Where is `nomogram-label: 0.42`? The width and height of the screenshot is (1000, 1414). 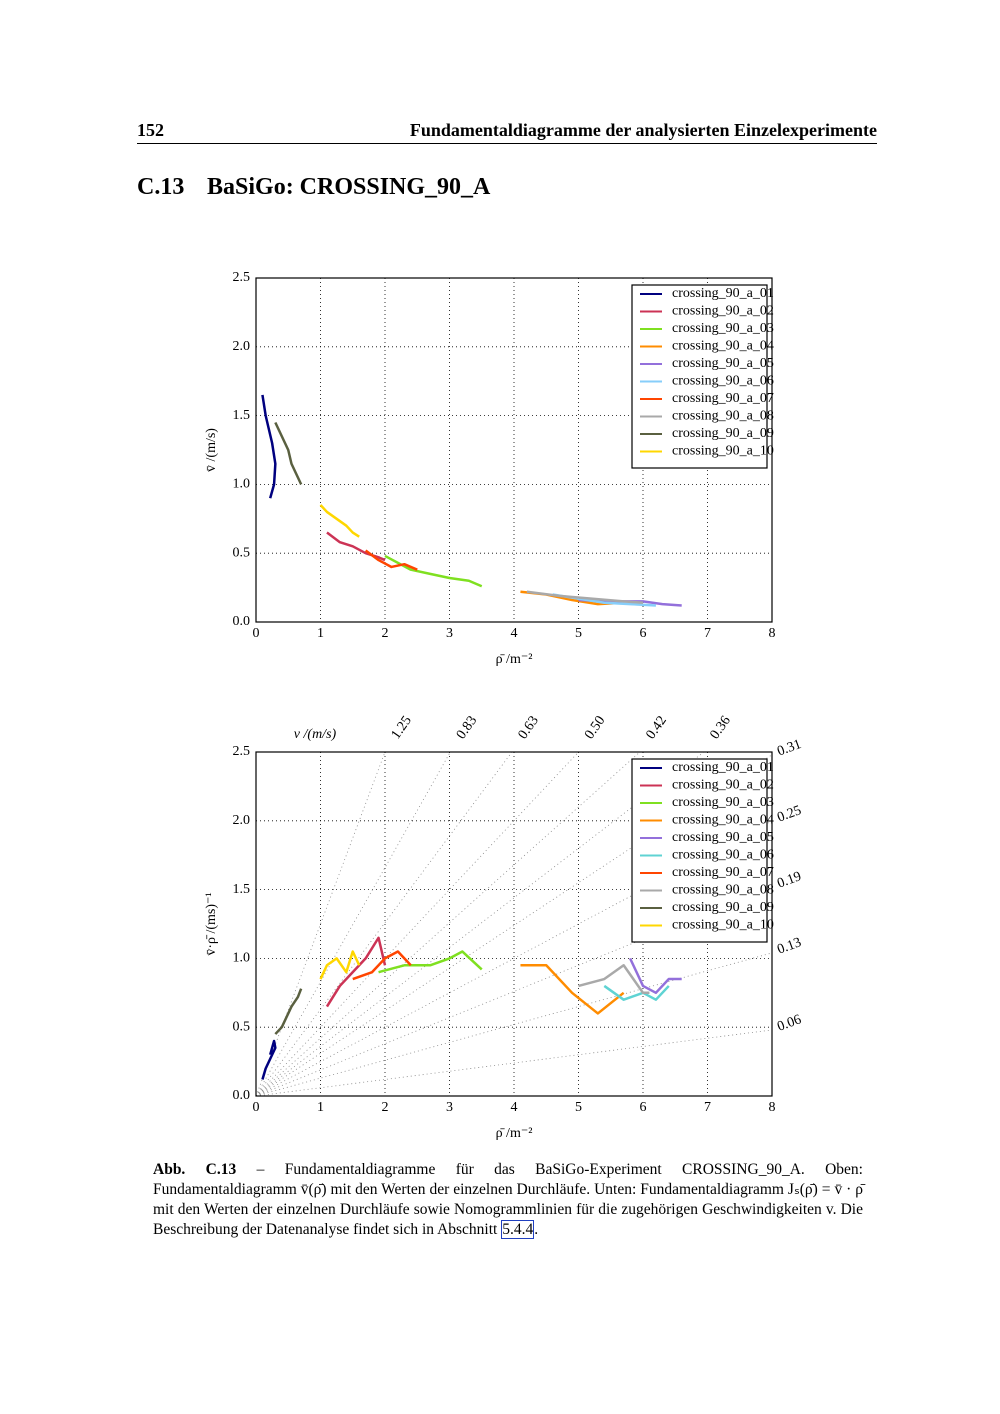
nomogram-label: 0.42 is located at coordinates (657, 727).